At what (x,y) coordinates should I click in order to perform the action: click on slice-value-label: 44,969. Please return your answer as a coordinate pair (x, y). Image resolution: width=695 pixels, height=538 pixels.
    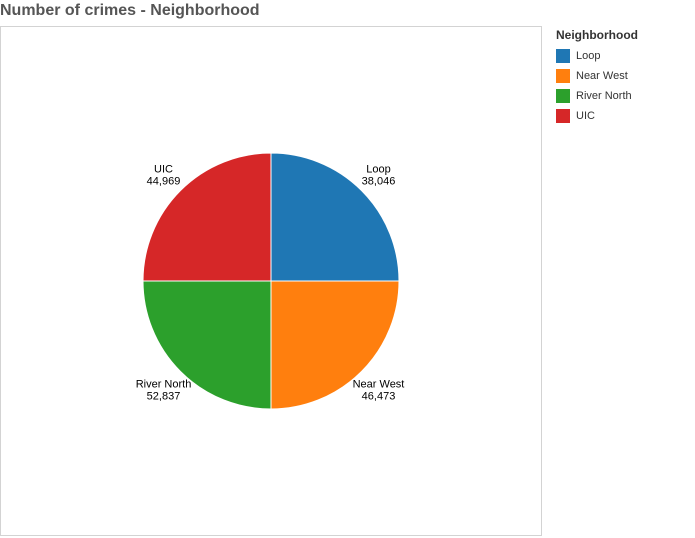
    Looking at the image, I should click on (164, 182).